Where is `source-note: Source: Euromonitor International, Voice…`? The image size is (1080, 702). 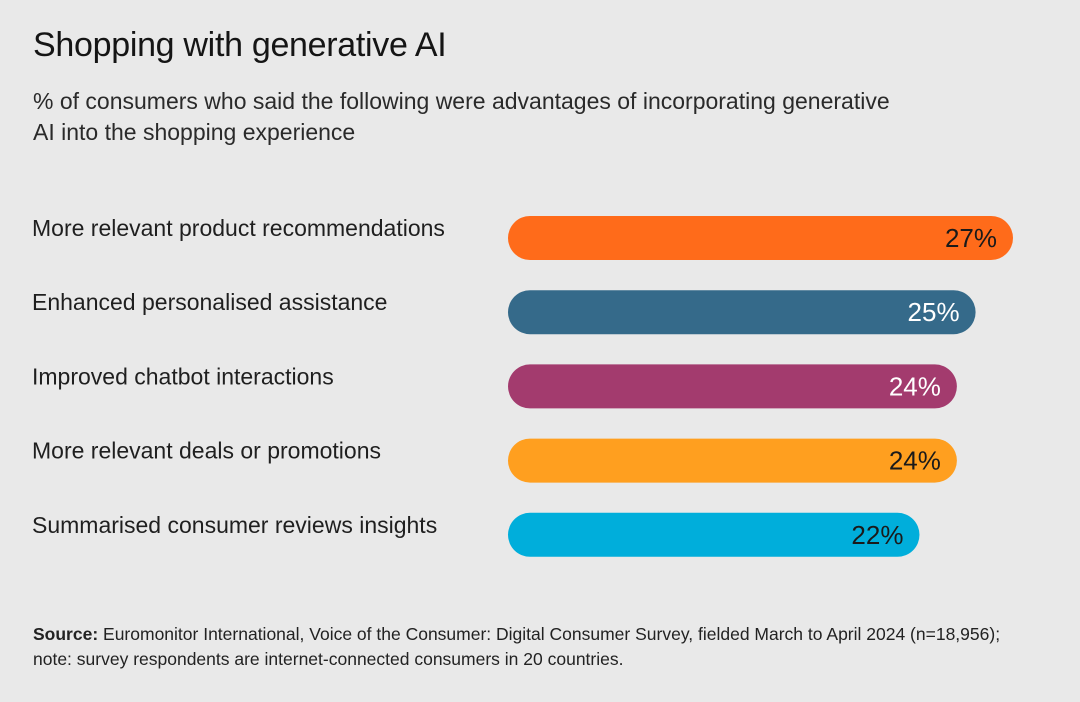
source-note: Source: Euromonitor International, Voice… is located at coordinates (533, 647).